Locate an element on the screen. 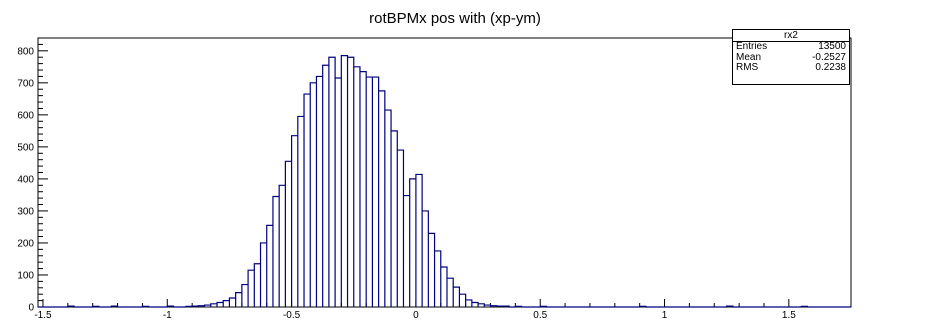 The height and width of the screenshot is (322, 929). y-tick-label: 600 is located at coordinates (25, 115).